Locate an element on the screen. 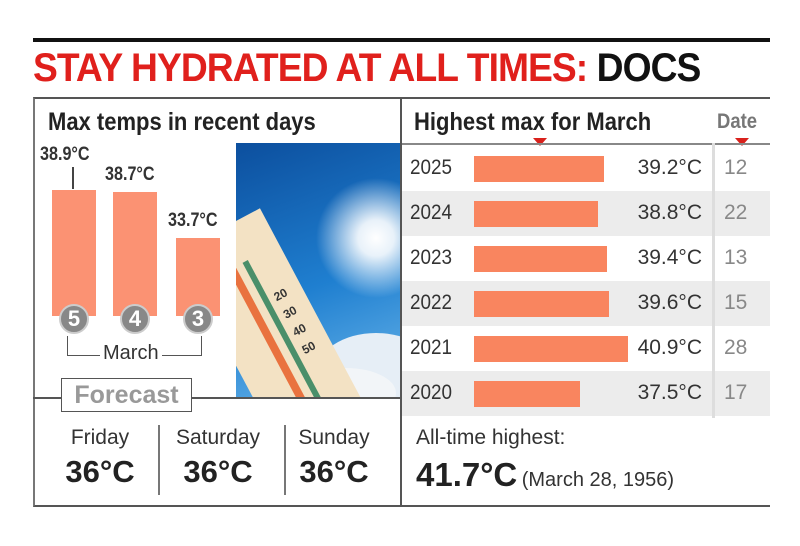  recent-bar-value: 33.7°C is located at coordinates (193, 220).